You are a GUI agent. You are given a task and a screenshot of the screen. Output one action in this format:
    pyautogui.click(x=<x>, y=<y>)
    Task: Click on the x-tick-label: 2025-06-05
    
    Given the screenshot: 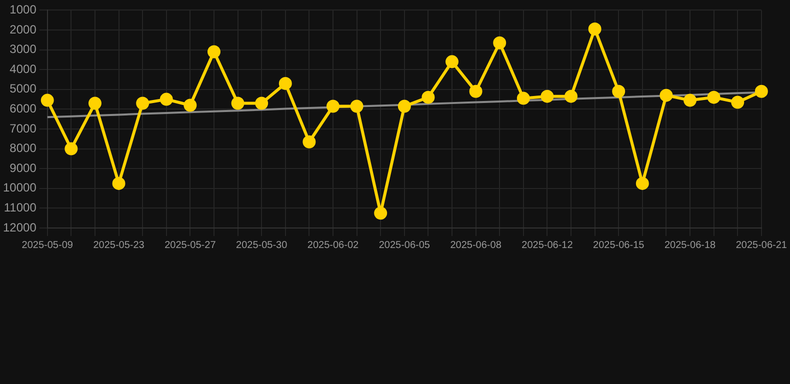 What is the action you would take?
    pyautogui.click(x=404, y=245)
    